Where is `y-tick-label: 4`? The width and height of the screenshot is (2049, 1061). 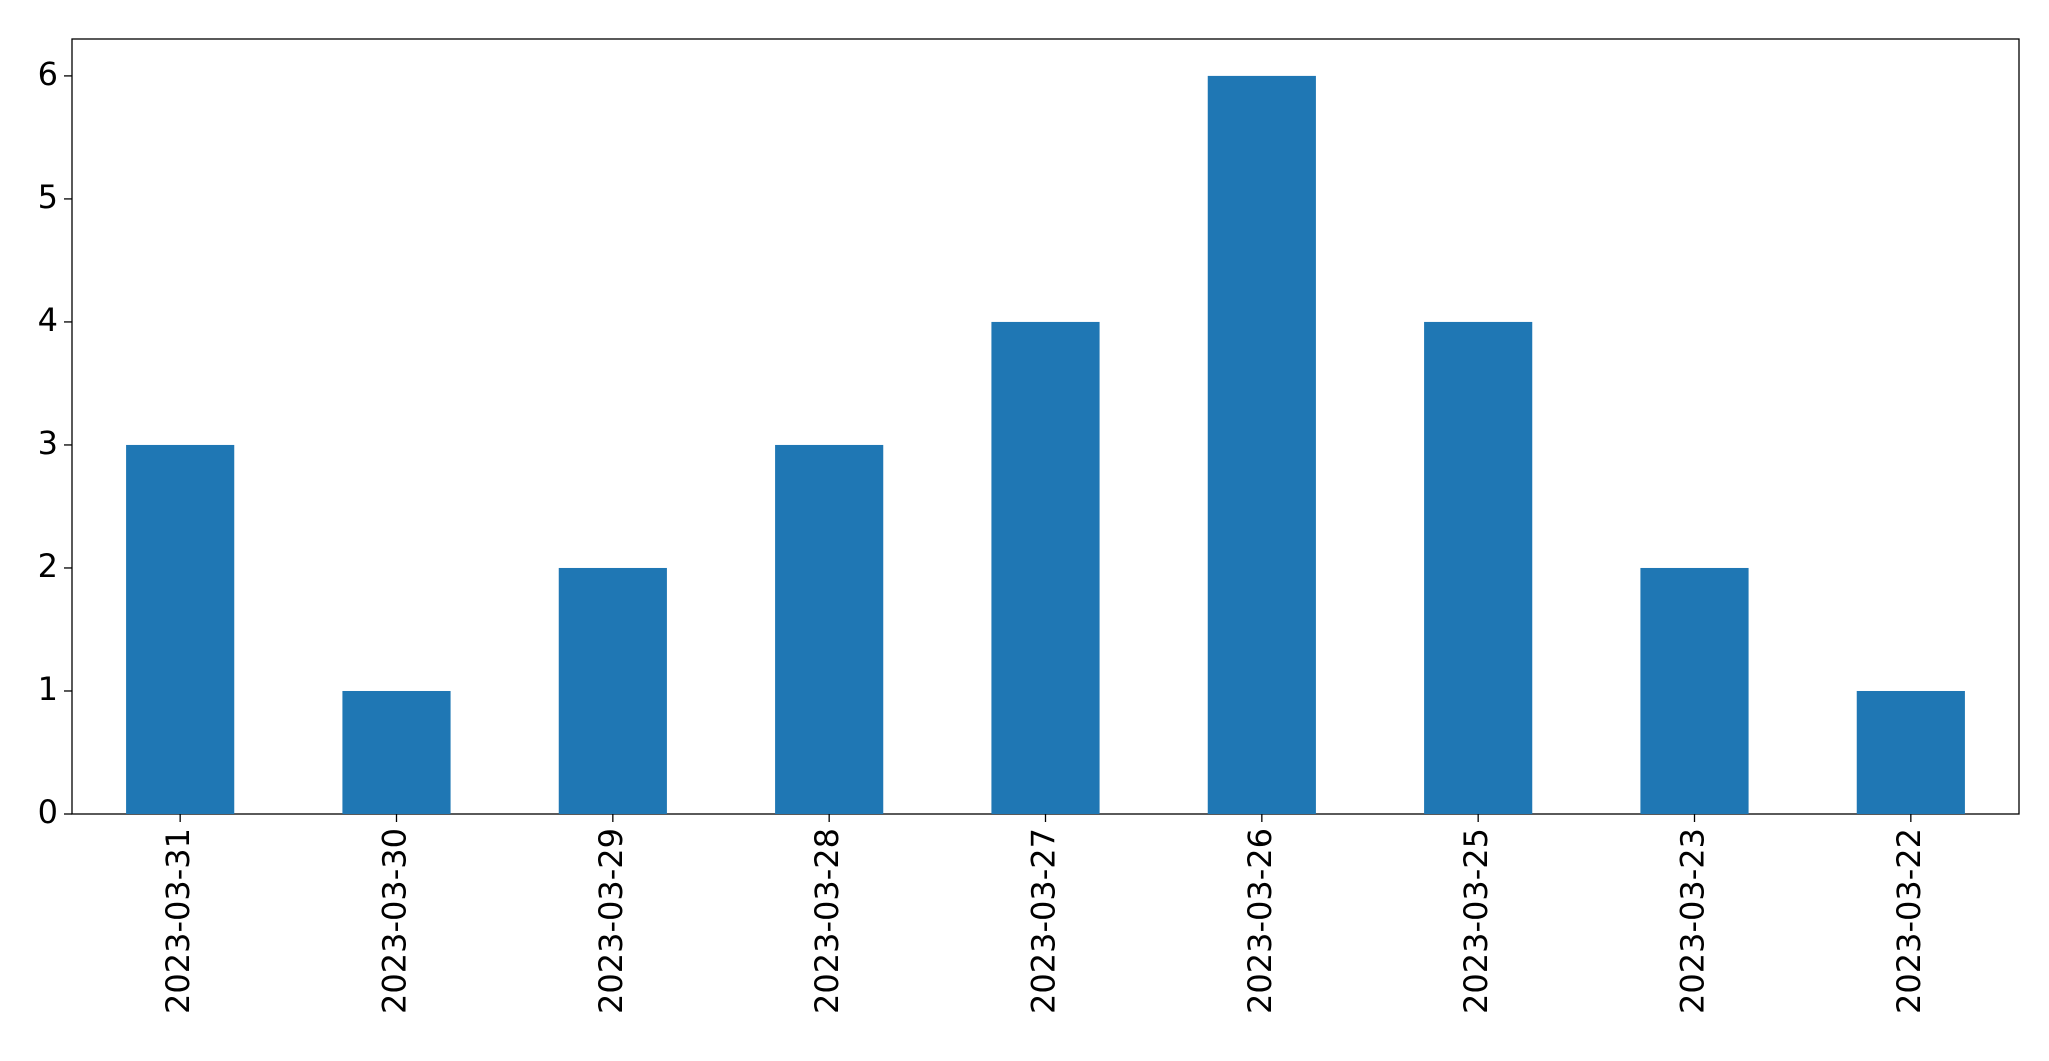 y-tick-label: 4 is located at coordinates (48, 320).